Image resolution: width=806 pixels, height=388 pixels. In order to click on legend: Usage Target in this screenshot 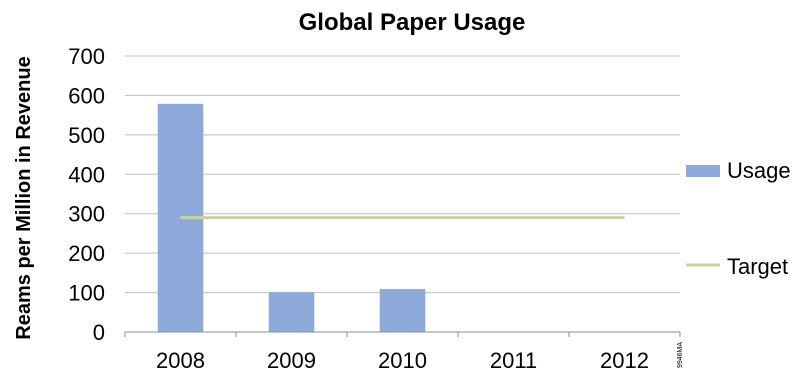, I will do `click(738, 218)`.